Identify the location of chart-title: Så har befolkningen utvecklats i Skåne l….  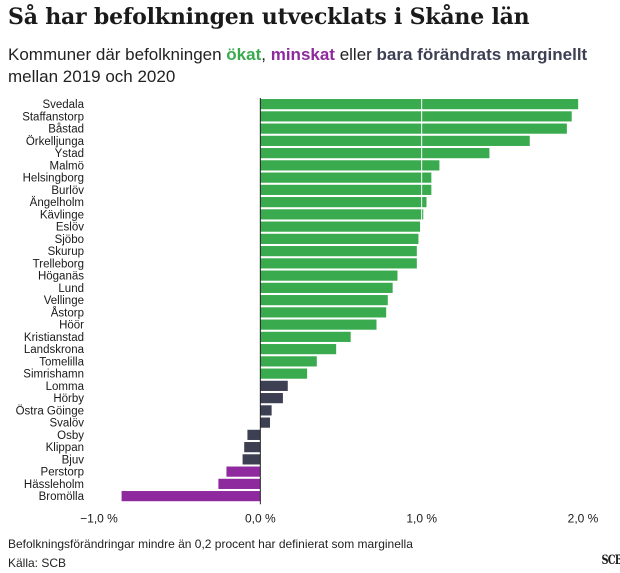
(269, 17).